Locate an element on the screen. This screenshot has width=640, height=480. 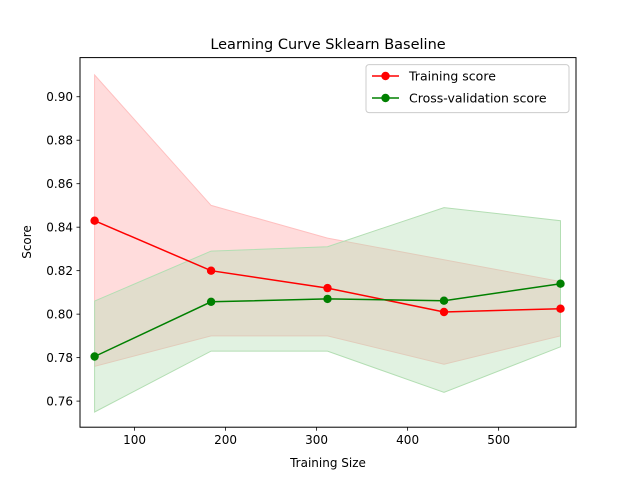
legend: Training score Cross-validation score is located at coordinates (467, 89).